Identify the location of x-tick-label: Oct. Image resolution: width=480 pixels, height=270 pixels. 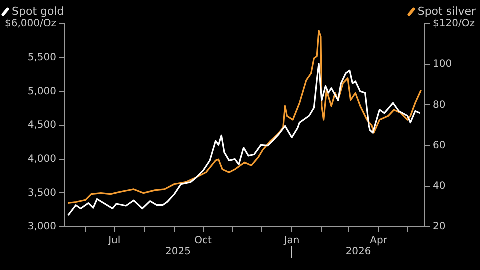
(203, 241).